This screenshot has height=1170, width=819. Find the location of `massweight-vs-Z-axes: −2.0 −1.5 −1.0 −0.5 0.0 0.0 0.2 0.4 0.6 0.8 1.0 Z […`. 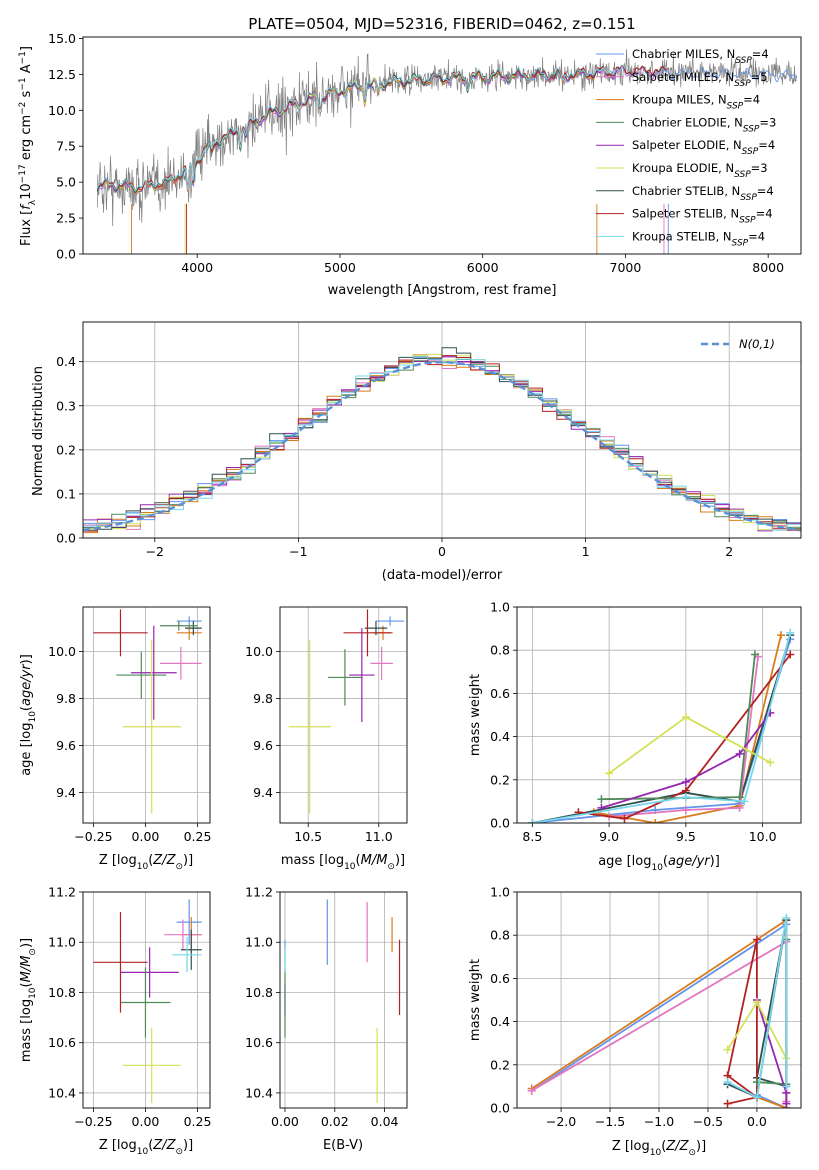

massweight-vs-Z-axes: −2.0 −1.5 −1.0 −0.5 0.0 0.0 0.2 0.4 0.6 0.8 1.0 Z [… is located at coordinates (646, 1021).